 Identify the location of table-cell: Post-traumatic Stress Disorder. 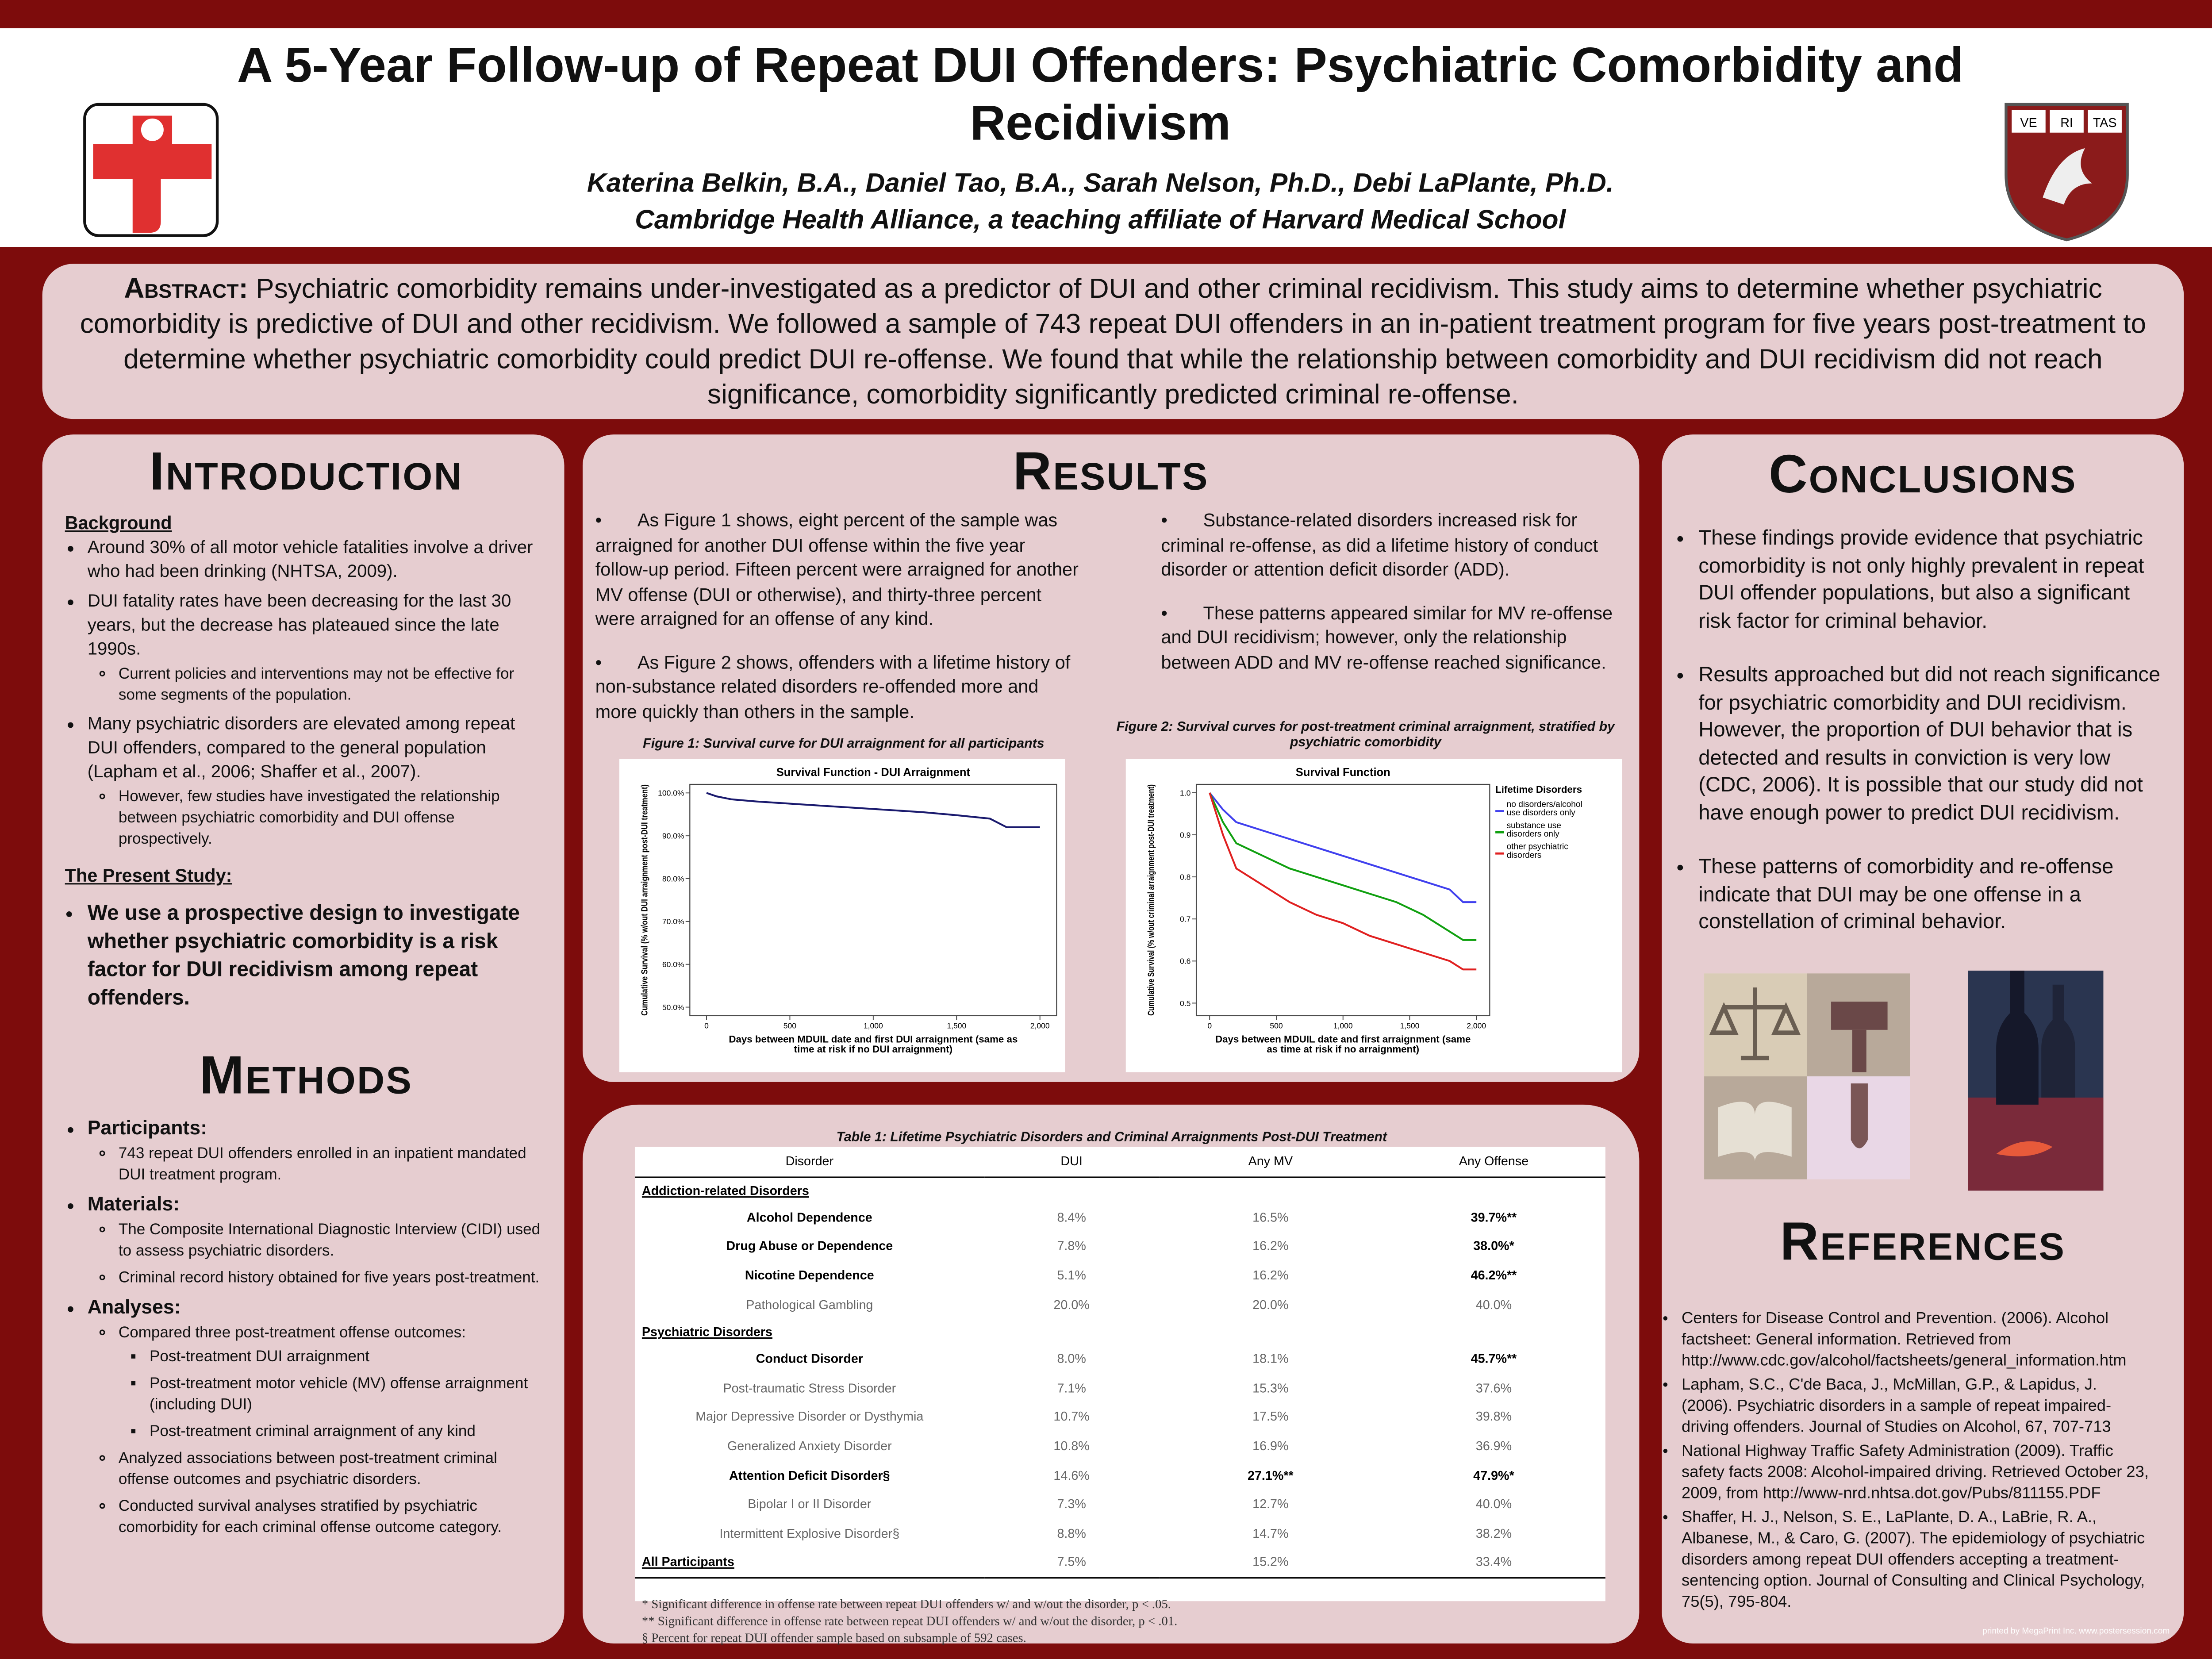
(810, 1388).